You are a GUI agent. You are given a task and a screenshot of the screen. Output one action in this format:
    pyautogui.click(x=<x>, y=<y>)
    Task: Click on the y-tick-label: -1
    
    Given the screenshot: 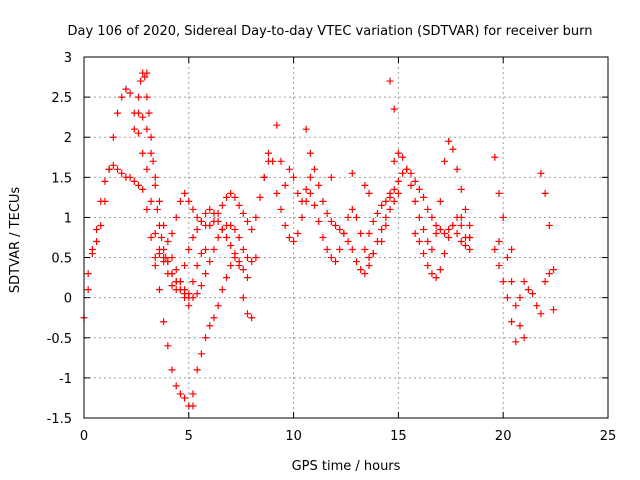 What is the action you would take?
    pyautogui.click(x=65, y=379)
    